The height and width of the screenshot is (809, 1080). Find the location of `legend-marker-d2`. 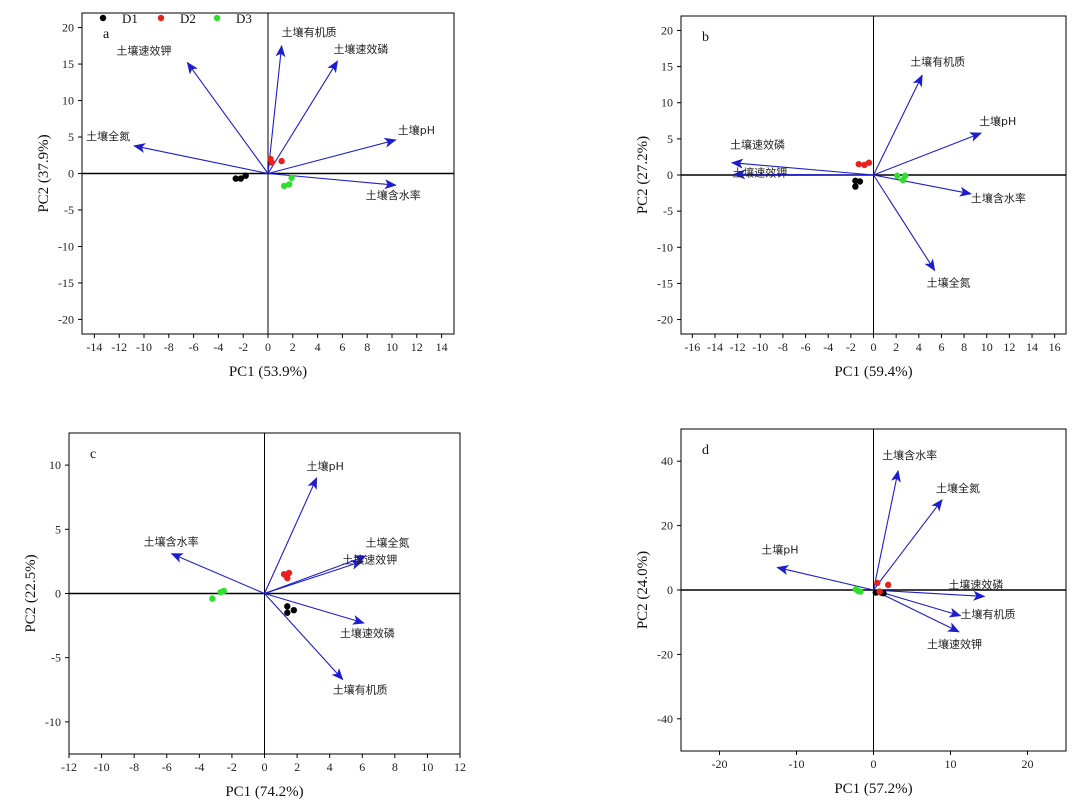

legend-marker-d2 is located at coordinates (161, 18).